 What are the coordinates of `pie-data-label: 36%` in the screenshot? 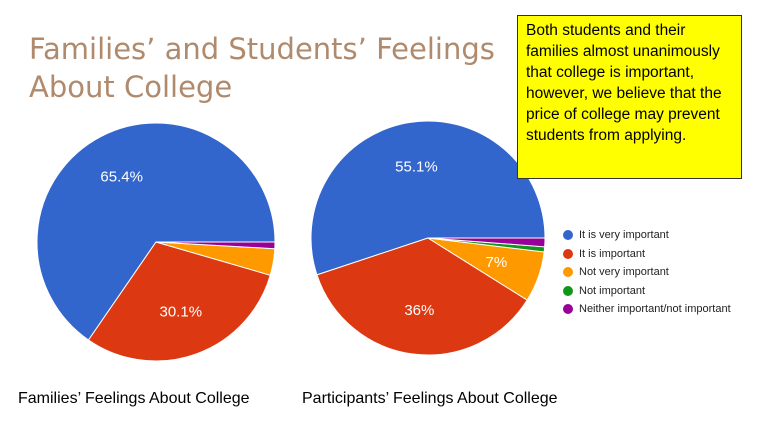 It's located at (419, 310).